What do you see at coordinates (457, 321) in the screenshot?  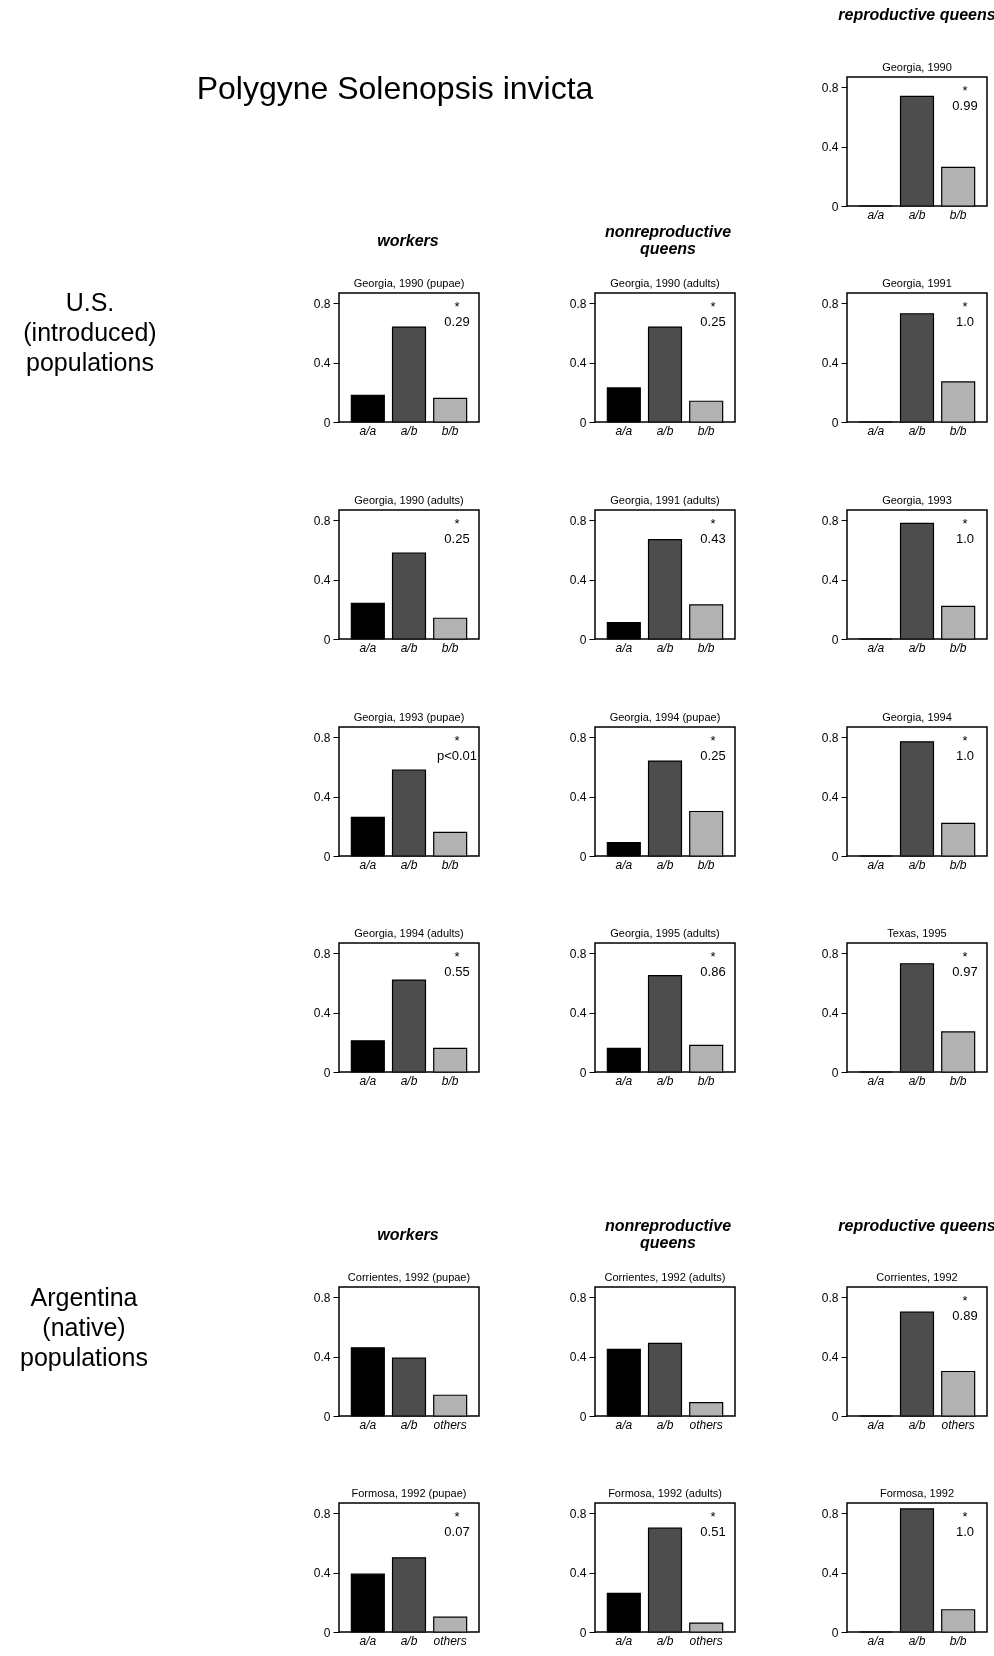 I see `annotation: 0.29` at bounding box center [457, 321].